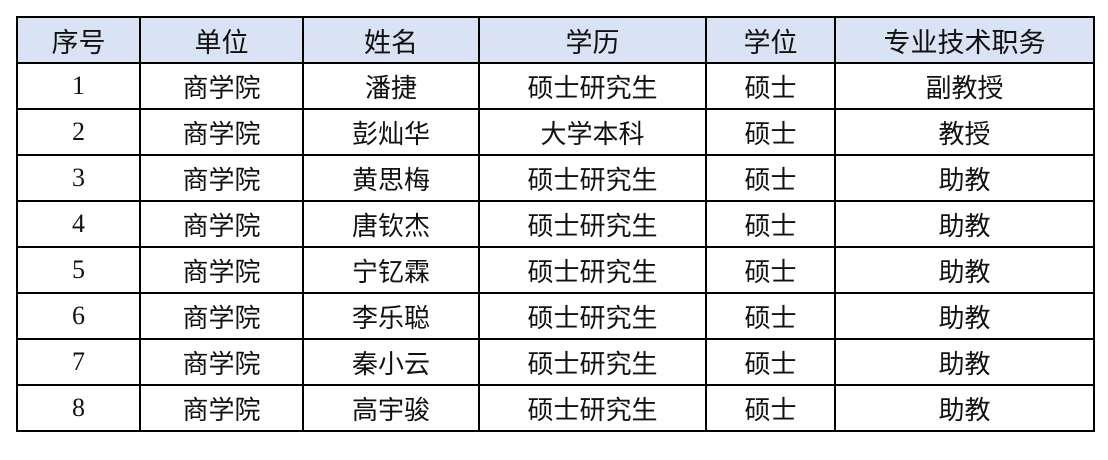  What do you see at coordinates (221, 40) in the screenshot?
I see `header-col-unit: 单位` at bounding box center [221, 40].